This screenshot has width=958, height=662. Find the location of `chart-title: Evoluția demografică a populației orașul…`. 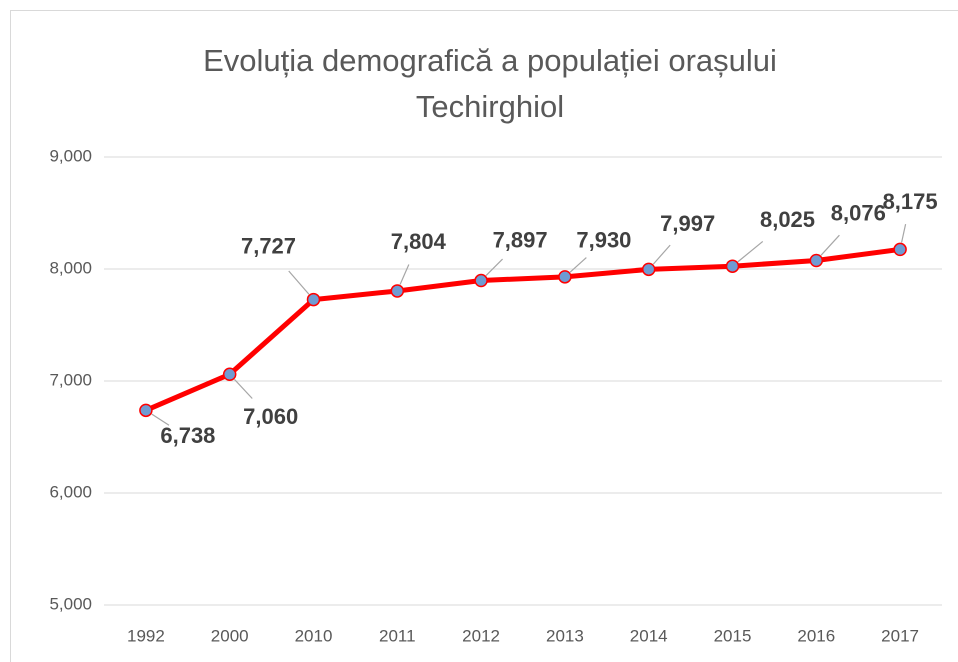

chart-title: Evoluția demografică a populației orașul… is located at coordinates (490, 83).